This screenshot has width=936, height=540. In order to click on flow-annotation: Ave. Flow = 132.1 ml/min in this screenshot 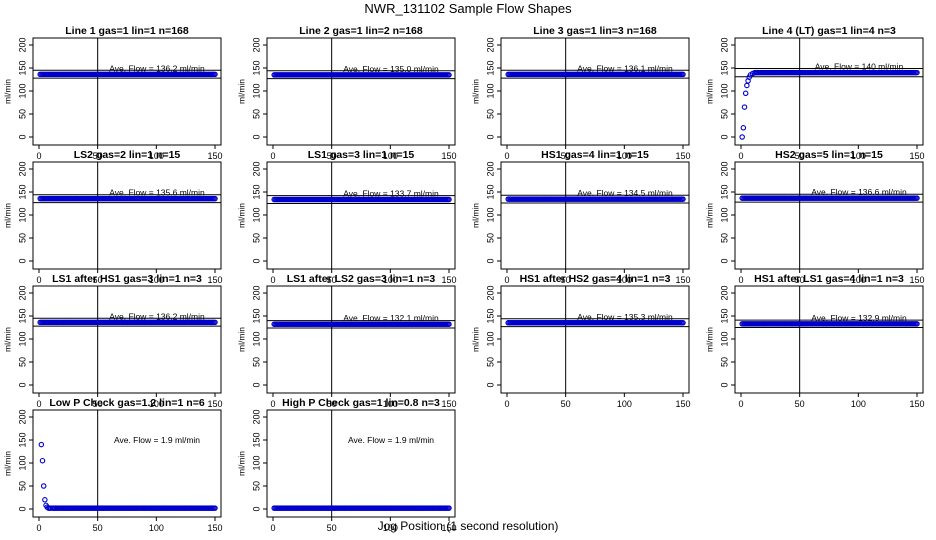, I will do `click(391, 318)`.